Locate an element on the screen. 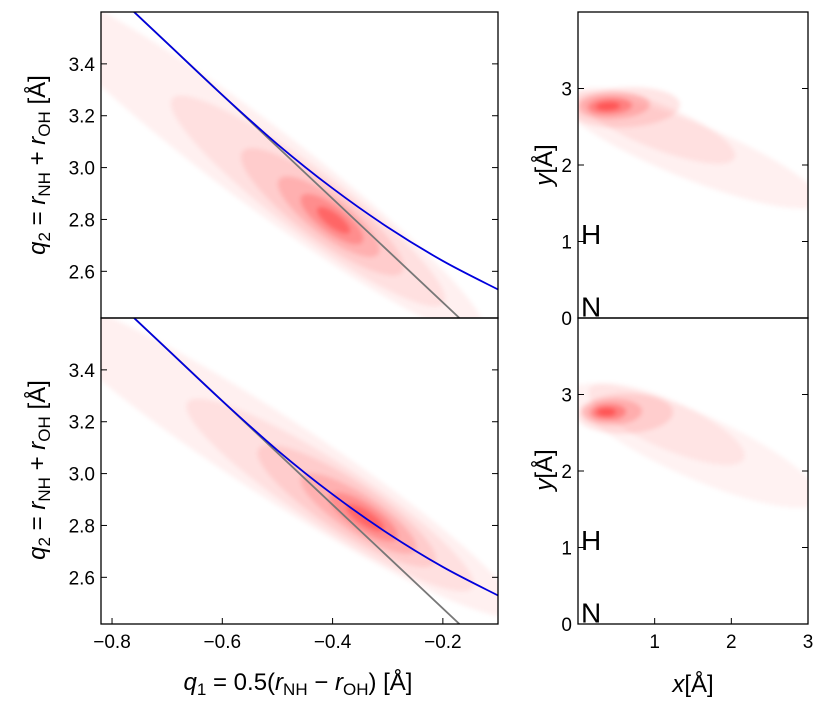  x-tick-label: 1 is located at coordinates (654, 642).